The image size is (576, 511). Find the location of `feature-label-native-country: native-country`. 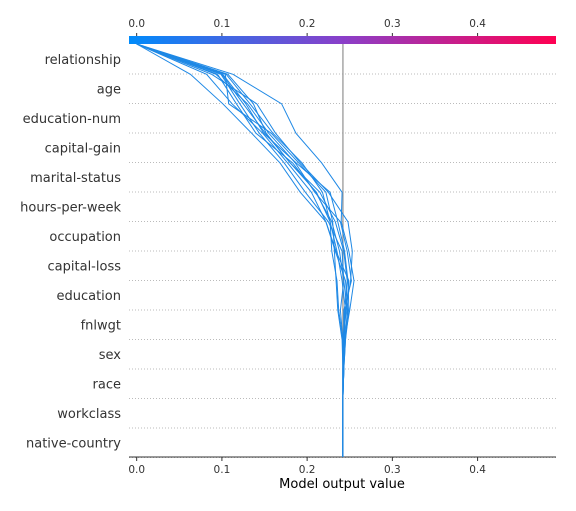

feature-label-native-country: native-country is located at coordinates (73, 444).